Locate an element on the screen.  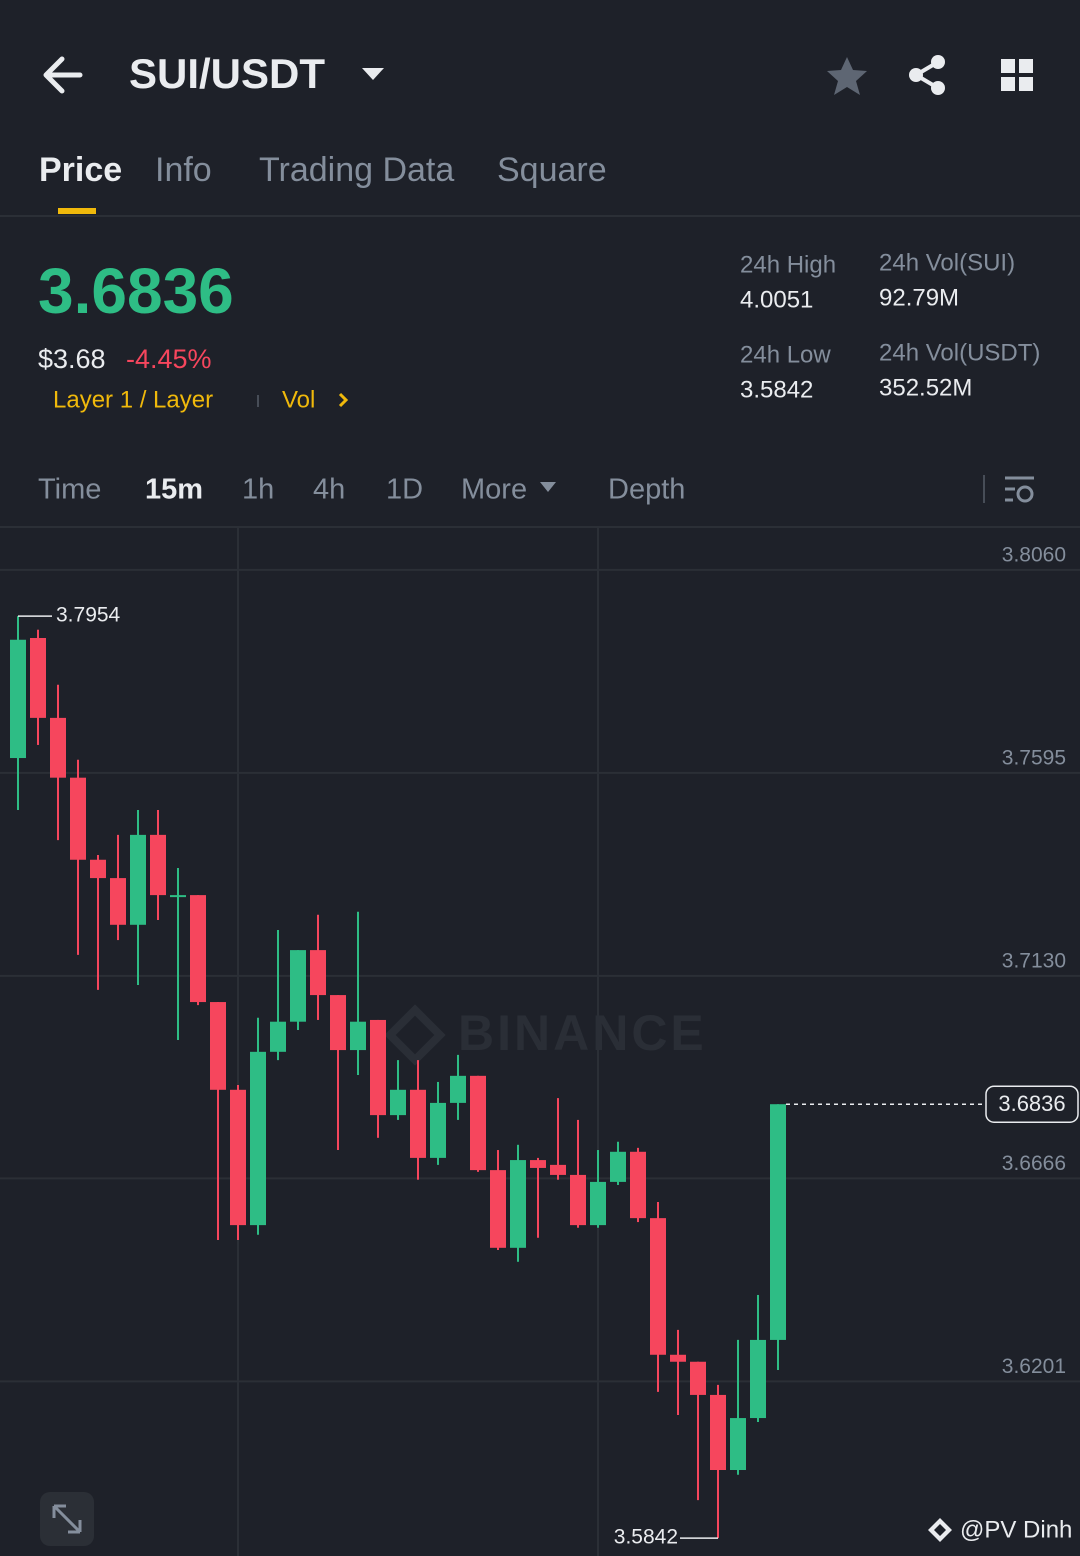
interval: 1D is located at coordinates (404, 490).